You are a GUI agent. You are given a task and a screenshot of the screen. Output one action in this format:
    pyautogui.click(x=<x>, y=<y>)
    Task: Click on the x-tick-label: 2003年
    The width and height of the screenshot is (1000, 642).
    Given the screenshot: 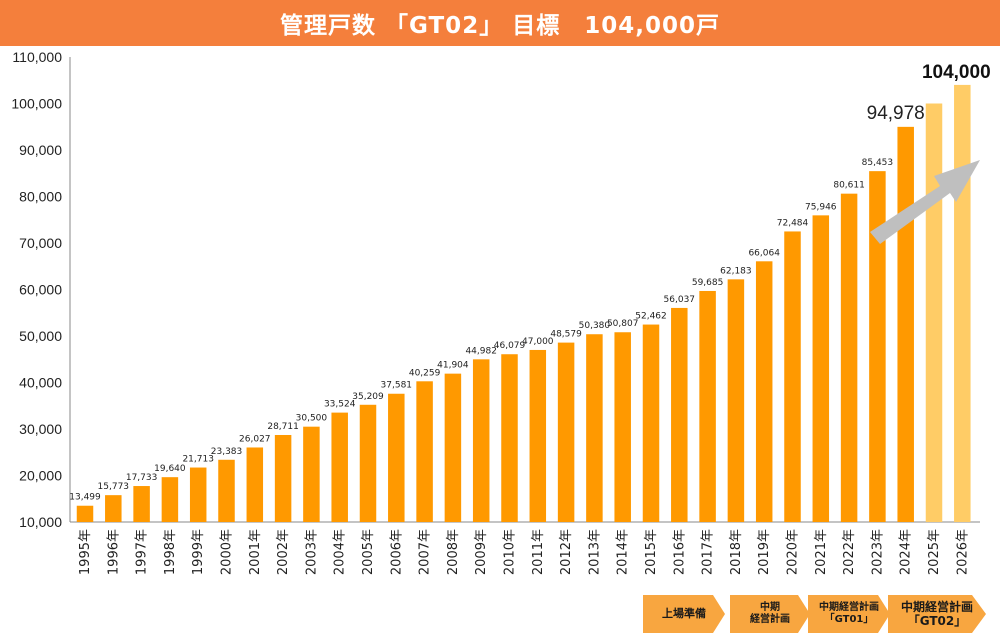 What is the action you would take?
    pyautogui.click(x=311, y=552)
    